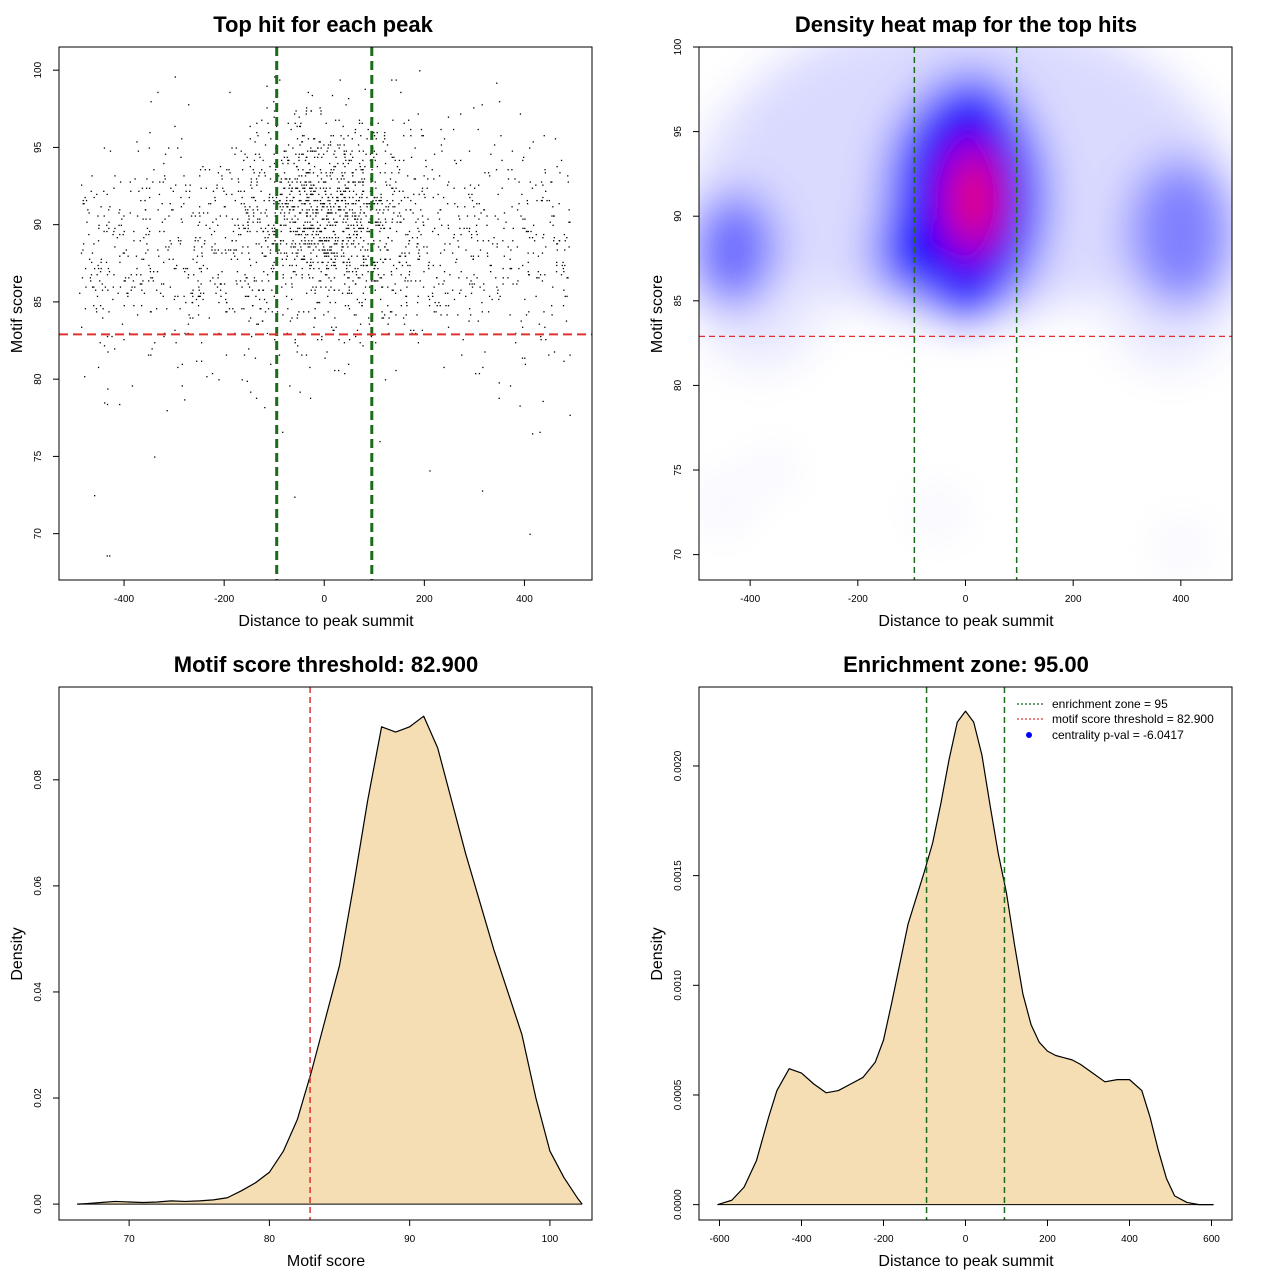 The width and height of the screenshot is (1280, 1280). What do you see at coordinates (38, 147) in the screenshot?
I see `y-tick-label: 95` at bounding box center [38, 147].